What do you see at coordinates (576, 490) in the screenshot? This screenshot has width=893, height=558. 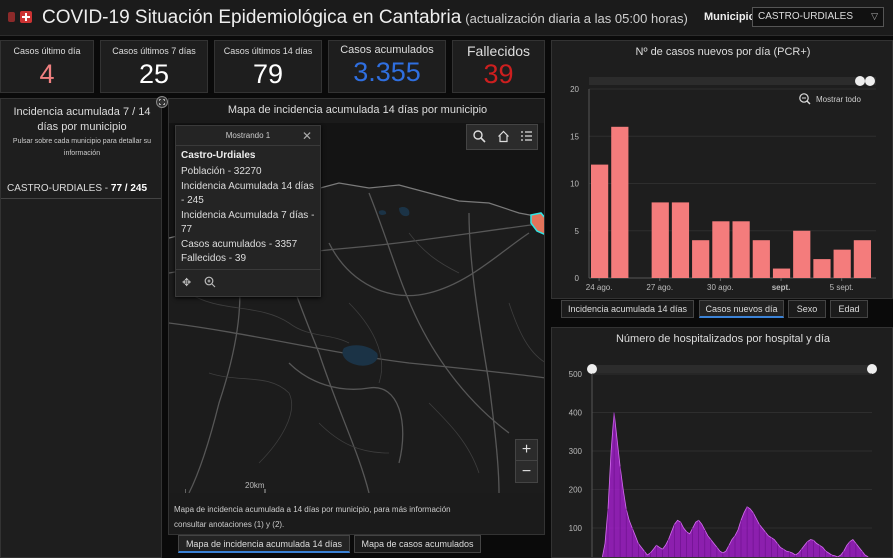 I see `y-tick-label: 200` at bounding box center [576, 490].